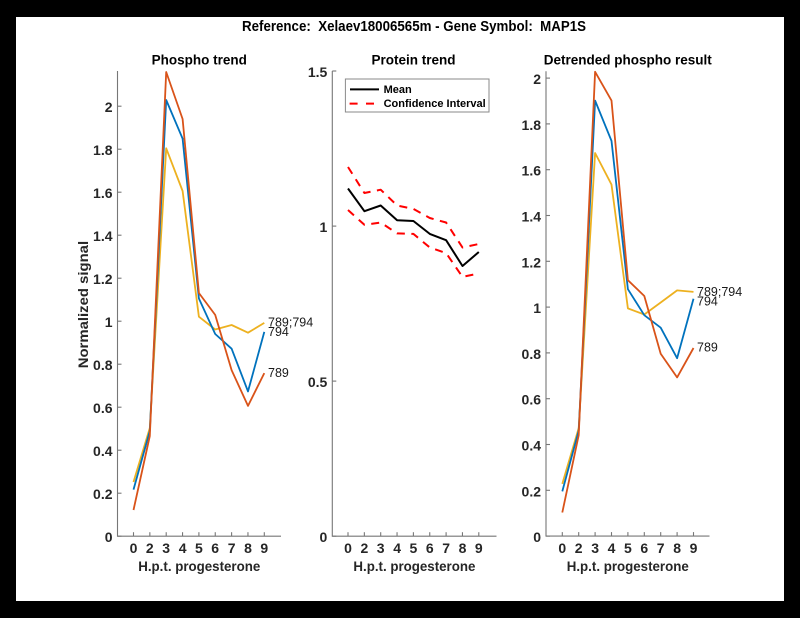 Image resolution: width=800 pixels, height=618 pixels. I want to click on svg-text: Confidence Interval, so click(435, 104).